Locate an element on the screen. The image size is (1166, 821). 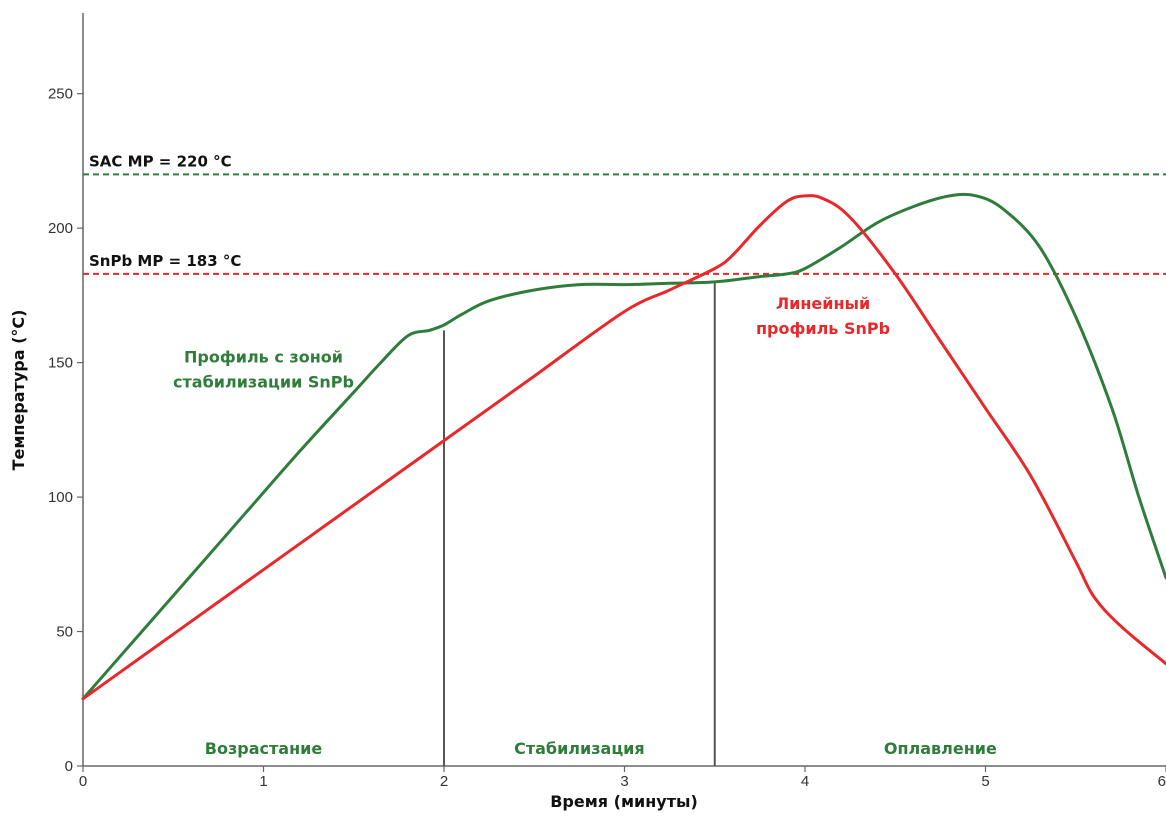
x-tick-label: 6 is located at coordinates (1162, 781).